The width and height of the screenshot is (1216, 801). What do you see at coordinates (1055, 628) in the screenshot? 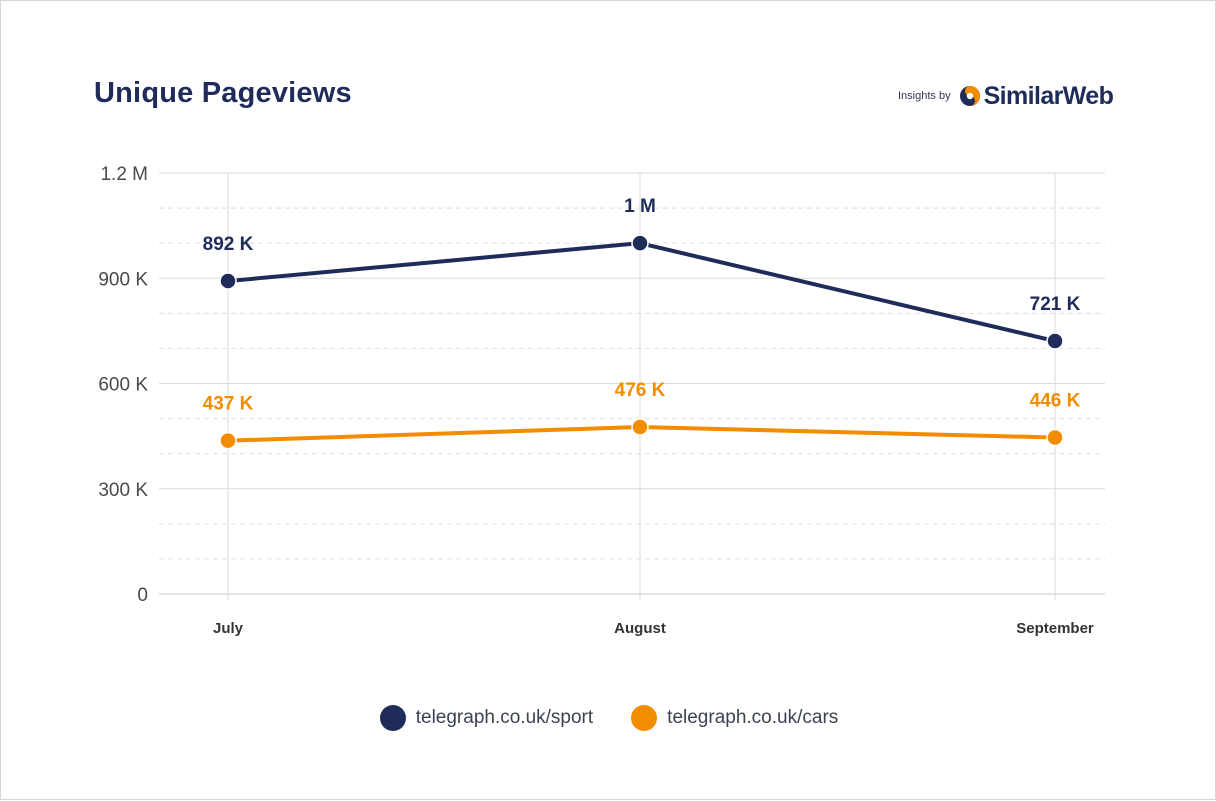
I see `x-tick-label: September` at bounding box center [1055, 628].